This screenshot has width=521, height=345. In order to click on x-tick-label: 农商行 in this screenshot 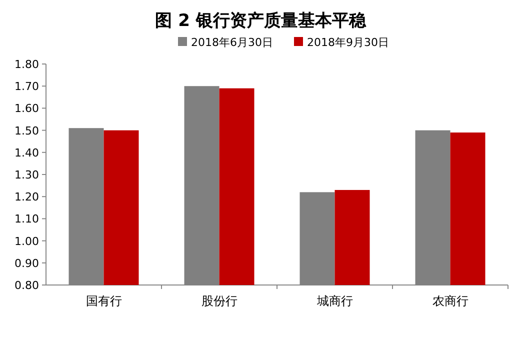, I will do `click(450, 301)`.